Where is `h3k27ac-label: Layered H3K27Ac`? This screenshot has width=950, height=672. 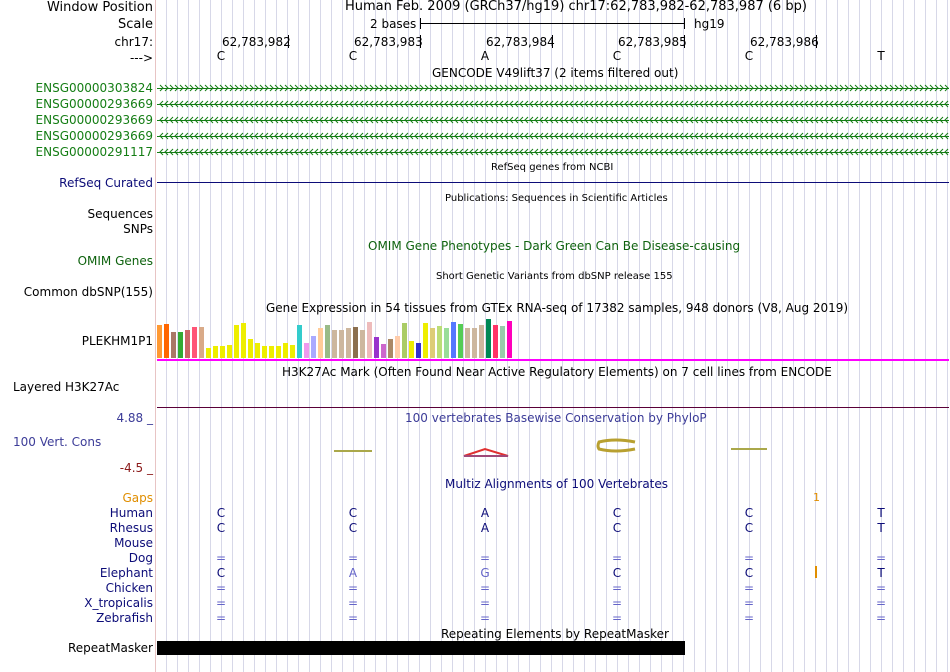 h3k27ac-label: Layered H3K27Ac is located at coordinates (66, 387).